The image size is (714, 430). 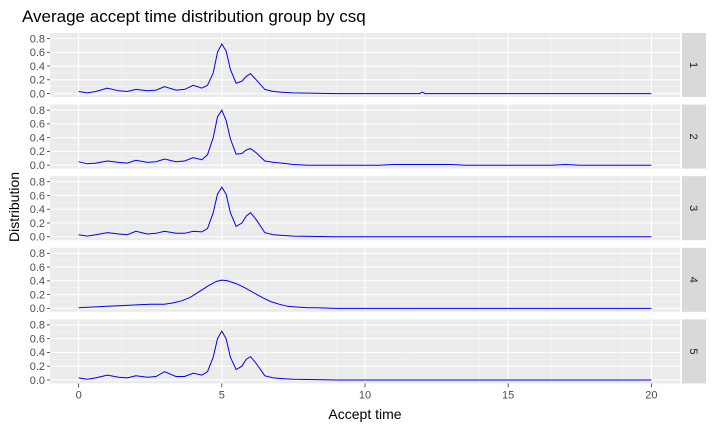 I want to click on strip-label-4: 4, so click(x=693, y=280).